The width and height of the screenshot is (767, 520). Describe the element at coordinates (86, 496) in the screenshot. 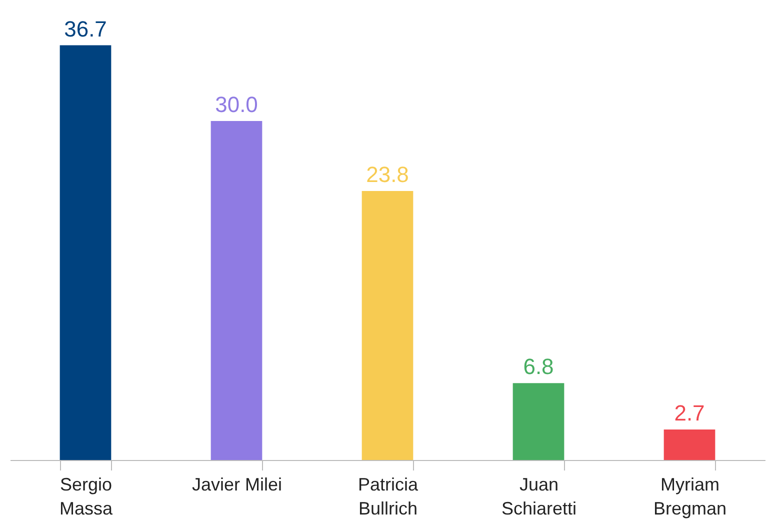

I see `x-tick-label: Sergio Massa` at that location.